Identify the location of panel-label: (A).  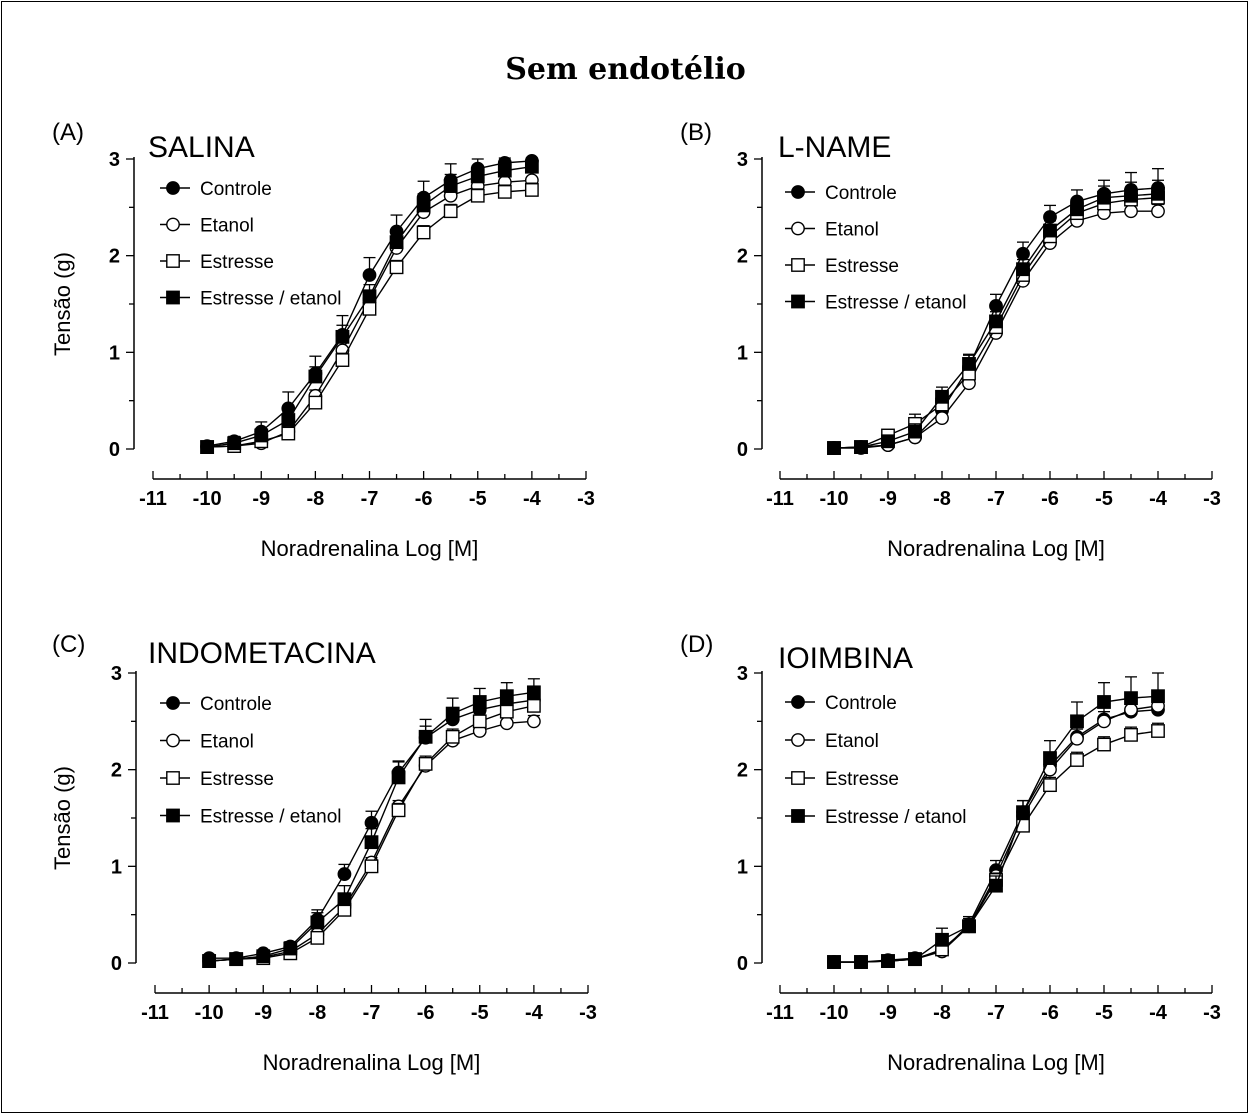
(68, 132).